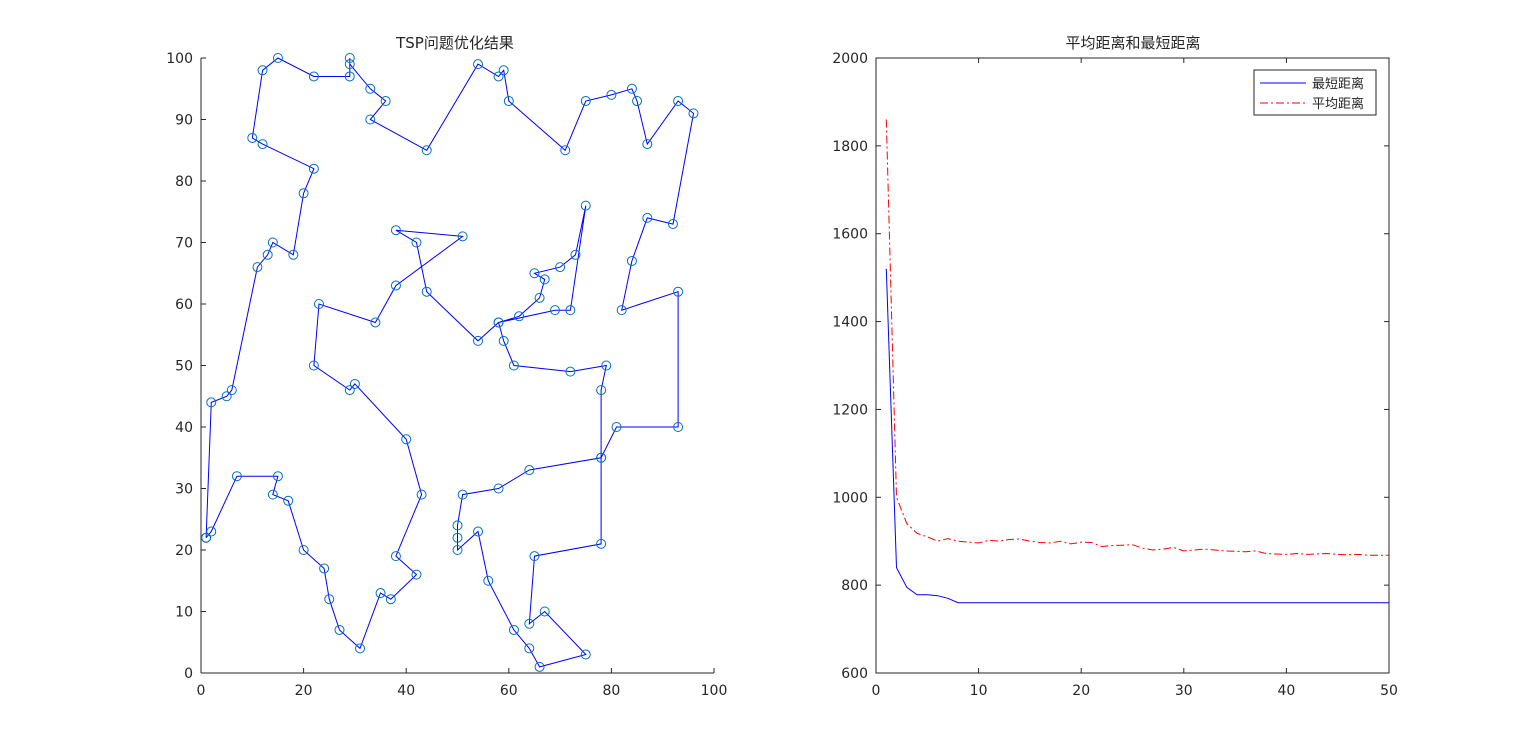  Describe the element at coordinates (1315, 92) in the screenshot. I see `legend-box` at that location.